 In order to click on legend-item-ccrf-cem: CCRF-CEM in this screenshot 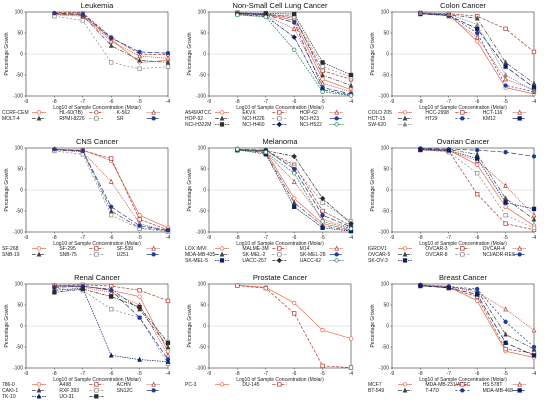, I will do `click(24, 113)`.